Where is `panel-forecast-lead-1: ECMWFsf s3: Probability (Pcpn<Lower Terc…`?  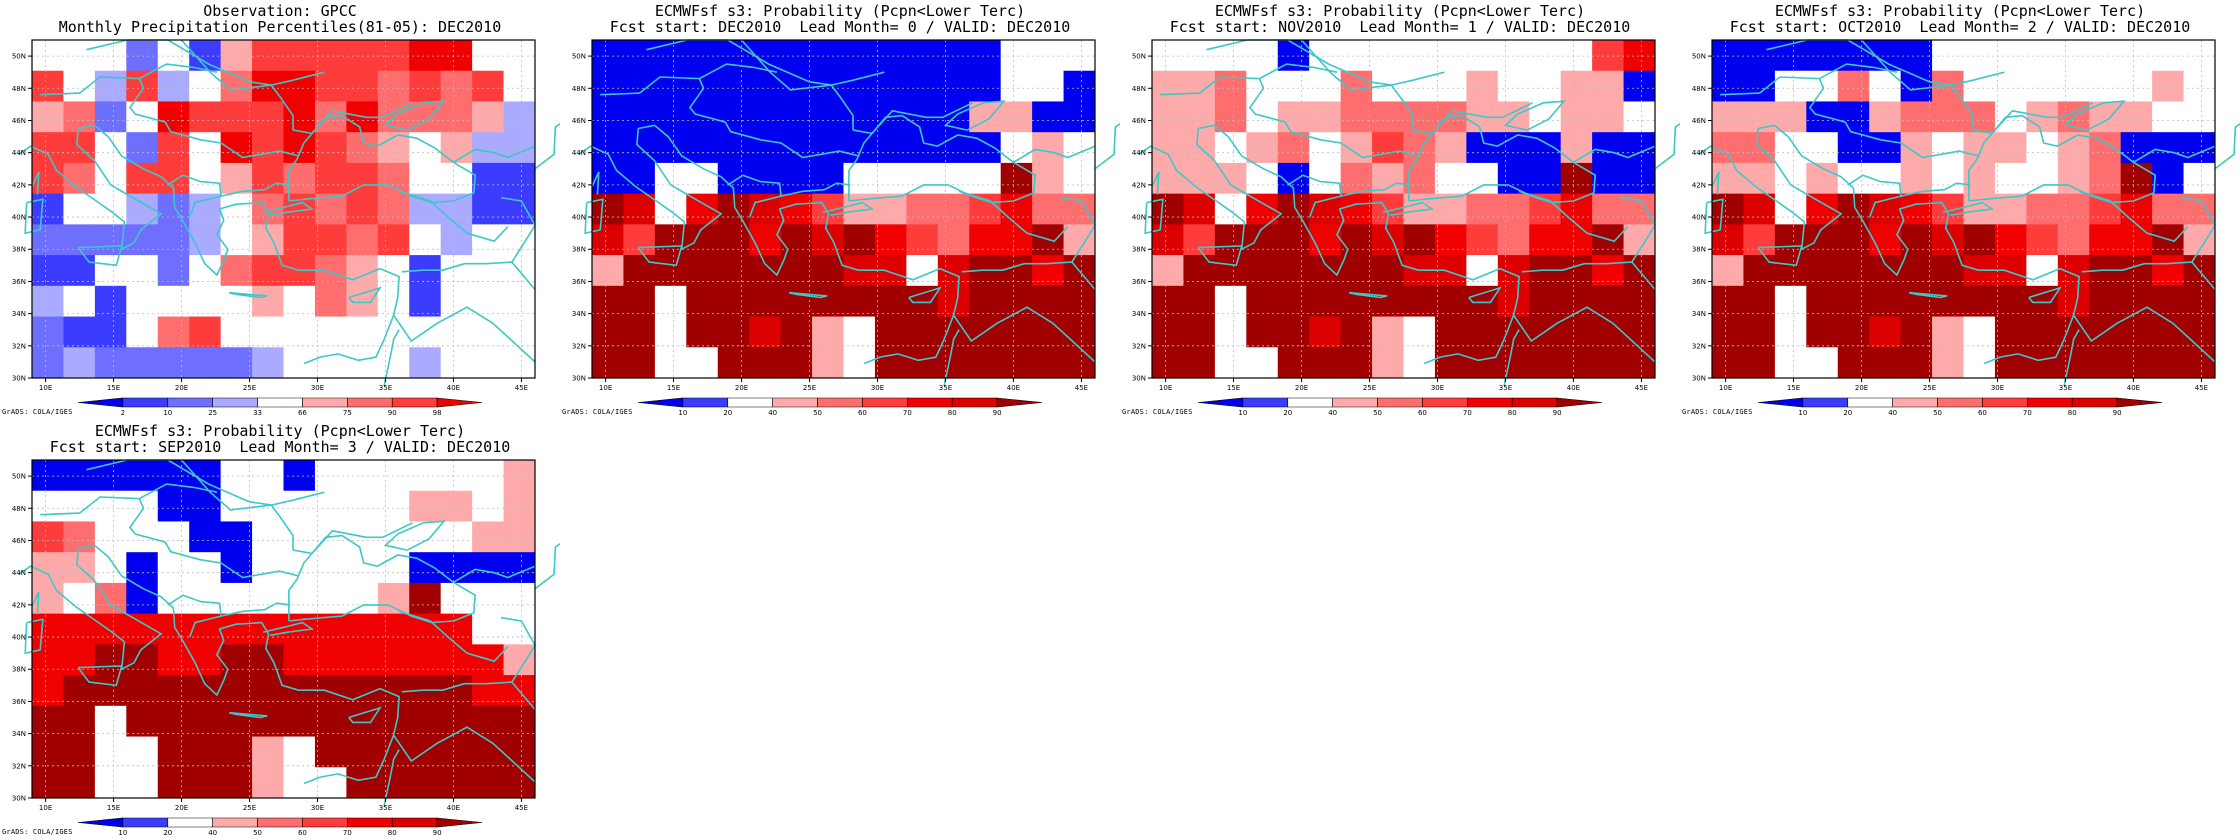 panel-forecast-lead-1: ECMWFsf s3: Probability (Pcpn<Lower Terc… is located at coordinates (1400, 210).